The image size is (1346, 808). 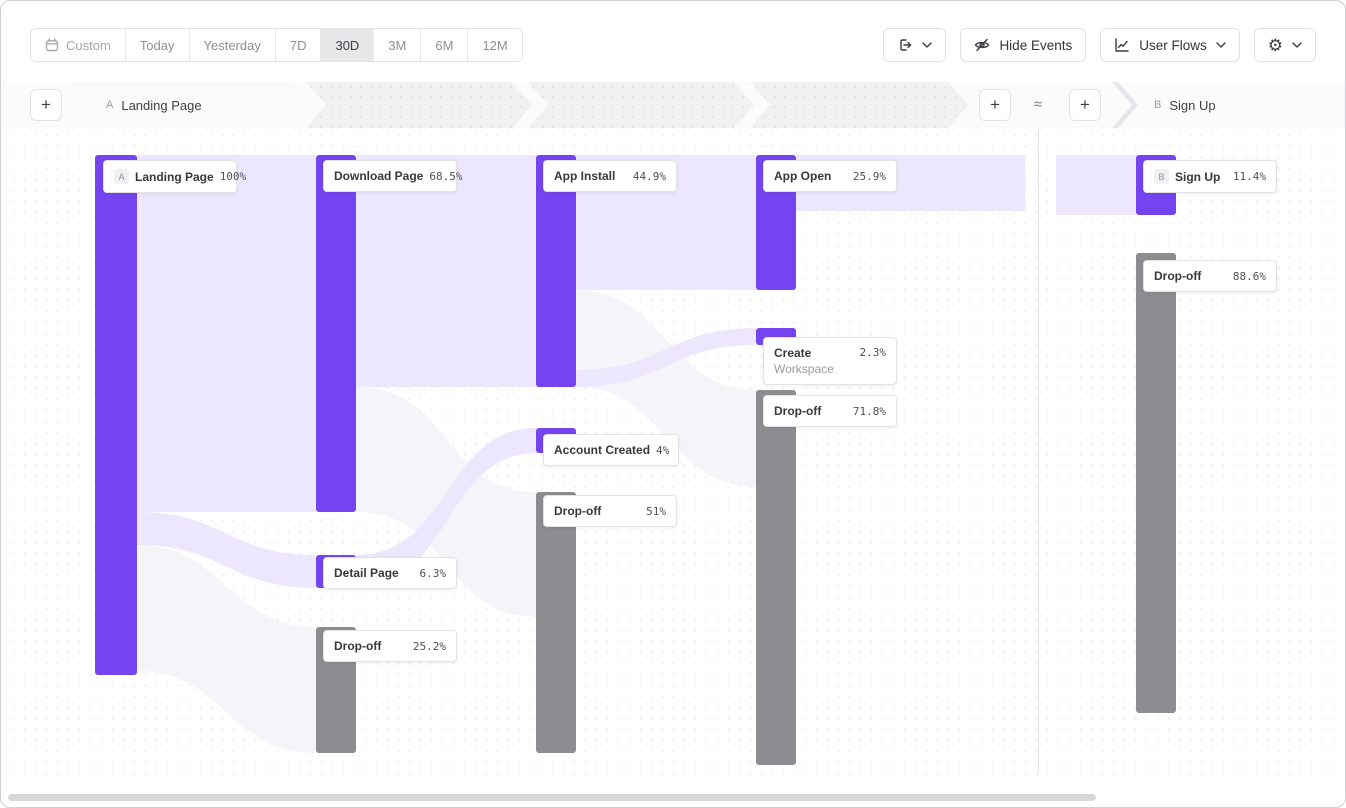 What do you see at coordinates (1173, 45) in the screenshot?
I see `view-mode-label: User Flows` at bounding box center [1173, 45].